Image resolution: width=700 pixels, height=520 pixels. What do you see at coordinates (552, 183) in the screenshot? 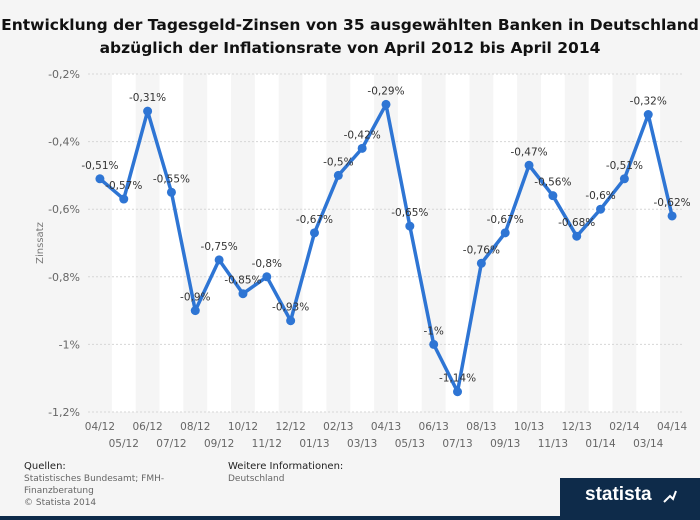
I see `data-label: -0,56%` at bounding box center [552, 183].